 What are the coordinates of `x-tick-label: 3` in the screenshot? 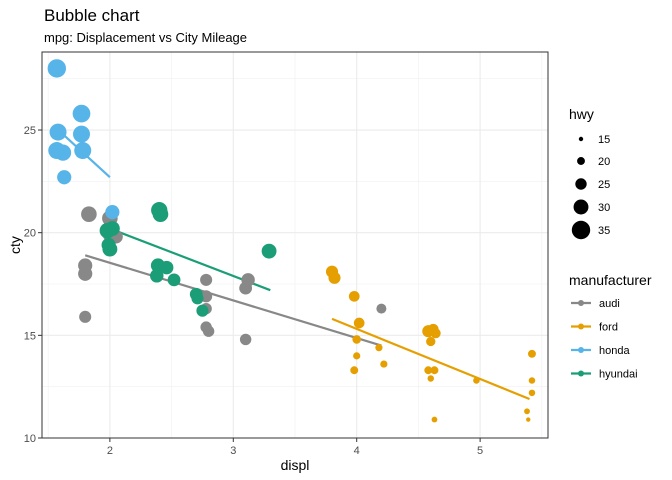 It's located at (233, 451).